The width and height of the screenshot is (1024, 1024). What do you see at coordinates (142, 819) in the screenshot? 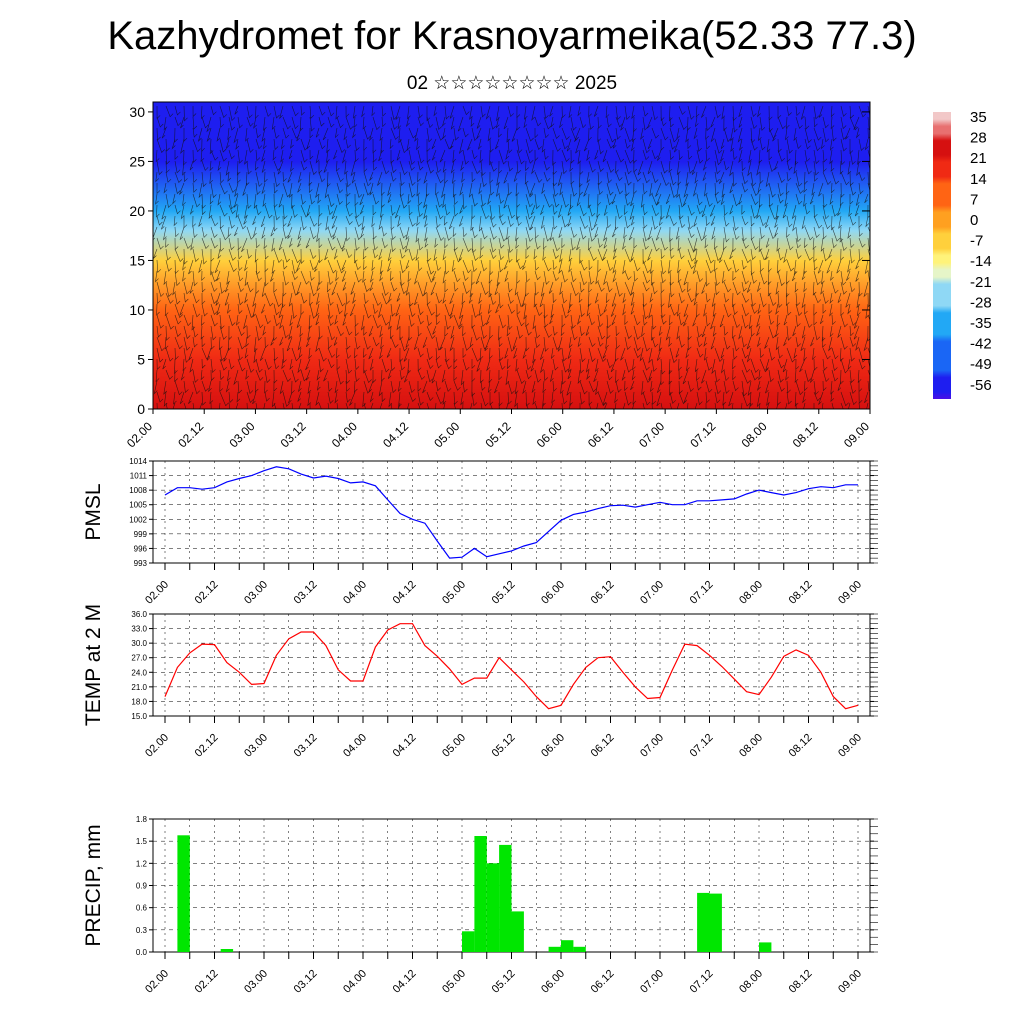
I see `y-tick-label: 1.8` at bounding box center [142, 819].